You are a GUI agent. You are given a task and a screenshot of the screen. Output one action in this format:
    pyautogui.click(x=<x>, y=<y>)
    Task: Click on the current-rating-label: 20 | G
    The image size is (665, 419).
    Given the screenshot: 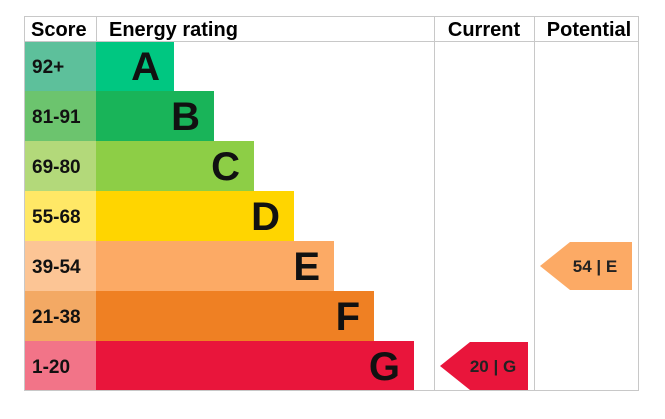 What is the action you would take?
    pyautogui.click(x=493, y=366)
    